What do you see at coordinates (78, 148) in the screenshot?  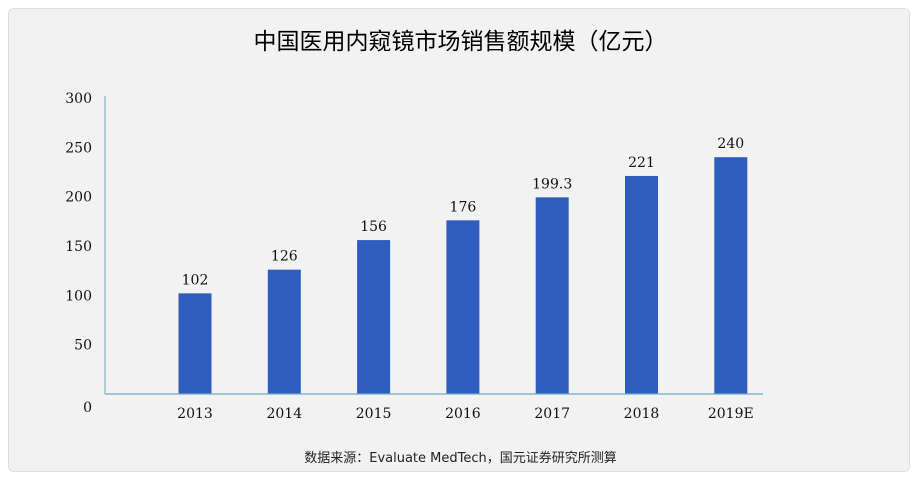 I see `y-tick-250: 250` at bounding box center [78, 148].